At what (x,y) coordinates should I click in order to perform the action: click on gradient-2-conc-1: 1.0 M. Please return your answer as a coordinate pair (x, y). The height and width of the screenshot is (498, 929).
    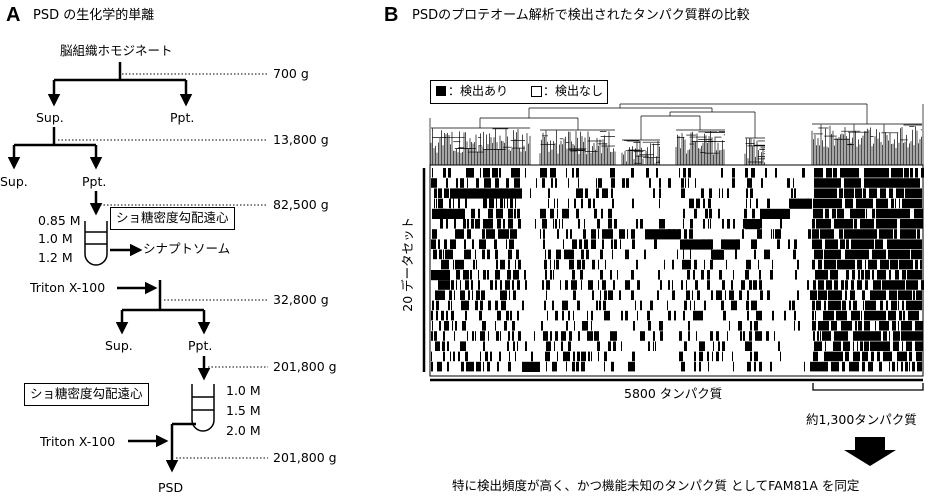
    Looking at the image, I should click on (243, 390).